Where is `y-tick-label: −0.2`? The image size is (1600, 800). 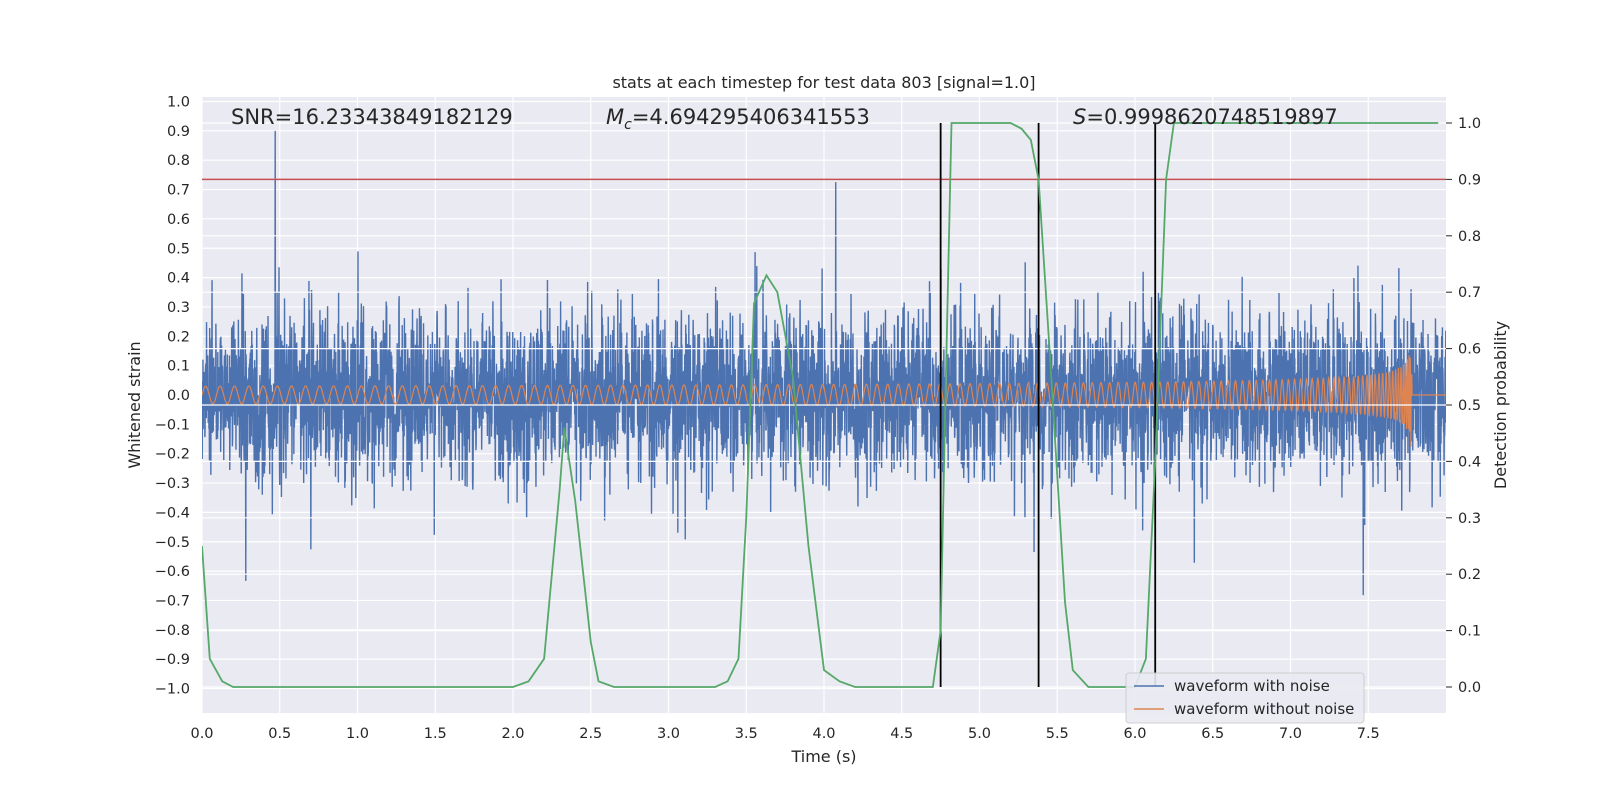
y-tick-label: −0.2 is located at coordinates (172, 455).